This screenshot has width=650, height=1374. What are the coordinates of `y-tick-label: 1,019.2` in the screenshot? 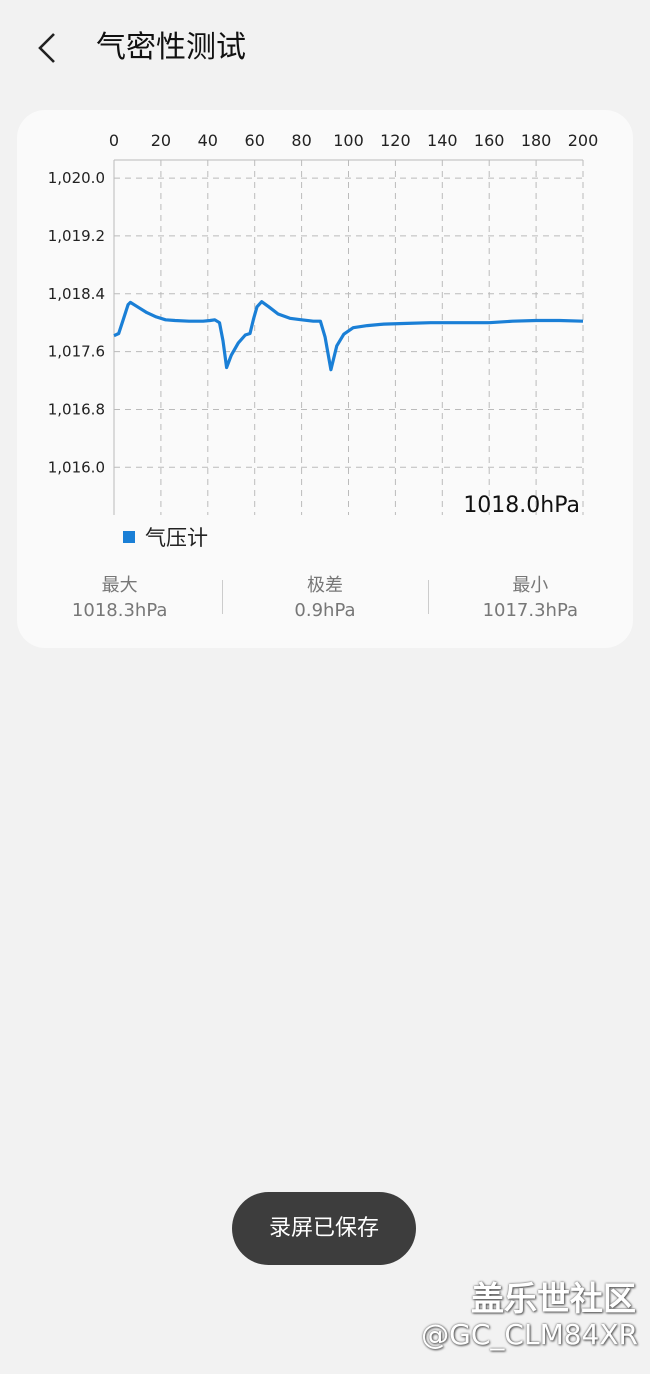 It's located at (76, 236).